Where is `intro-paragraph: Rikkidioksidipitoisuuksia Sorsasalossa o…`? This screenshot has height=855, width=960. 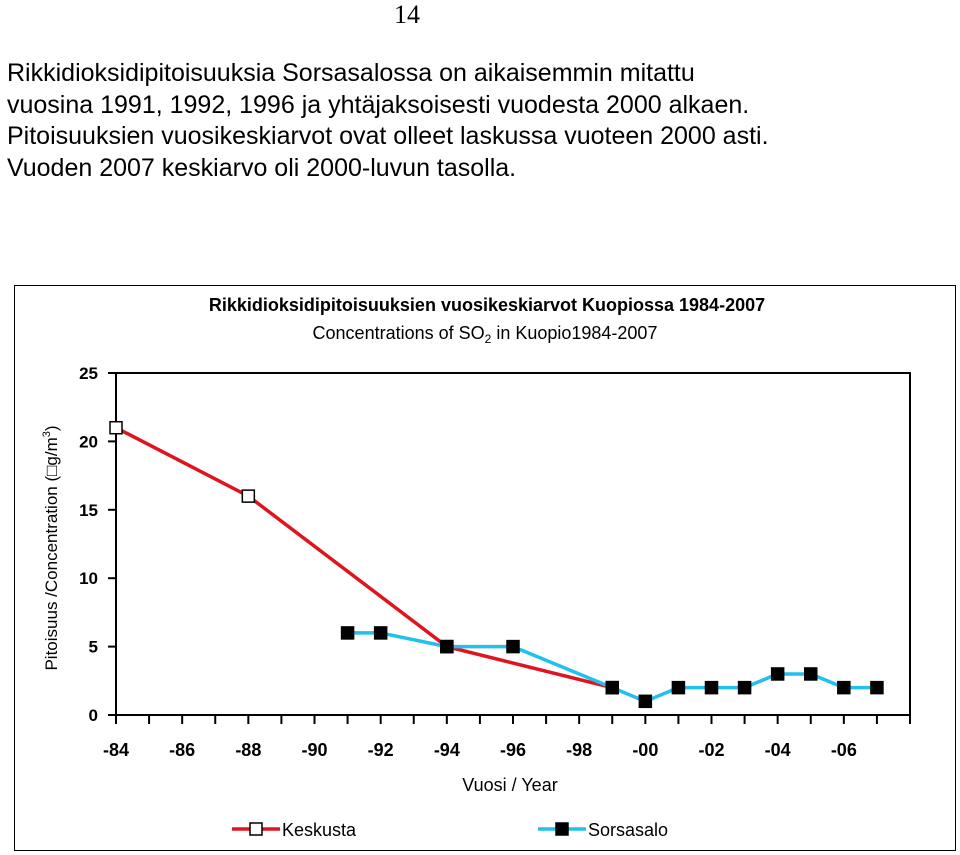 intro-paragraph: Rikkidioksidipitoisuuksia Sorsasalossa o… is located at coordinates (479, 121).